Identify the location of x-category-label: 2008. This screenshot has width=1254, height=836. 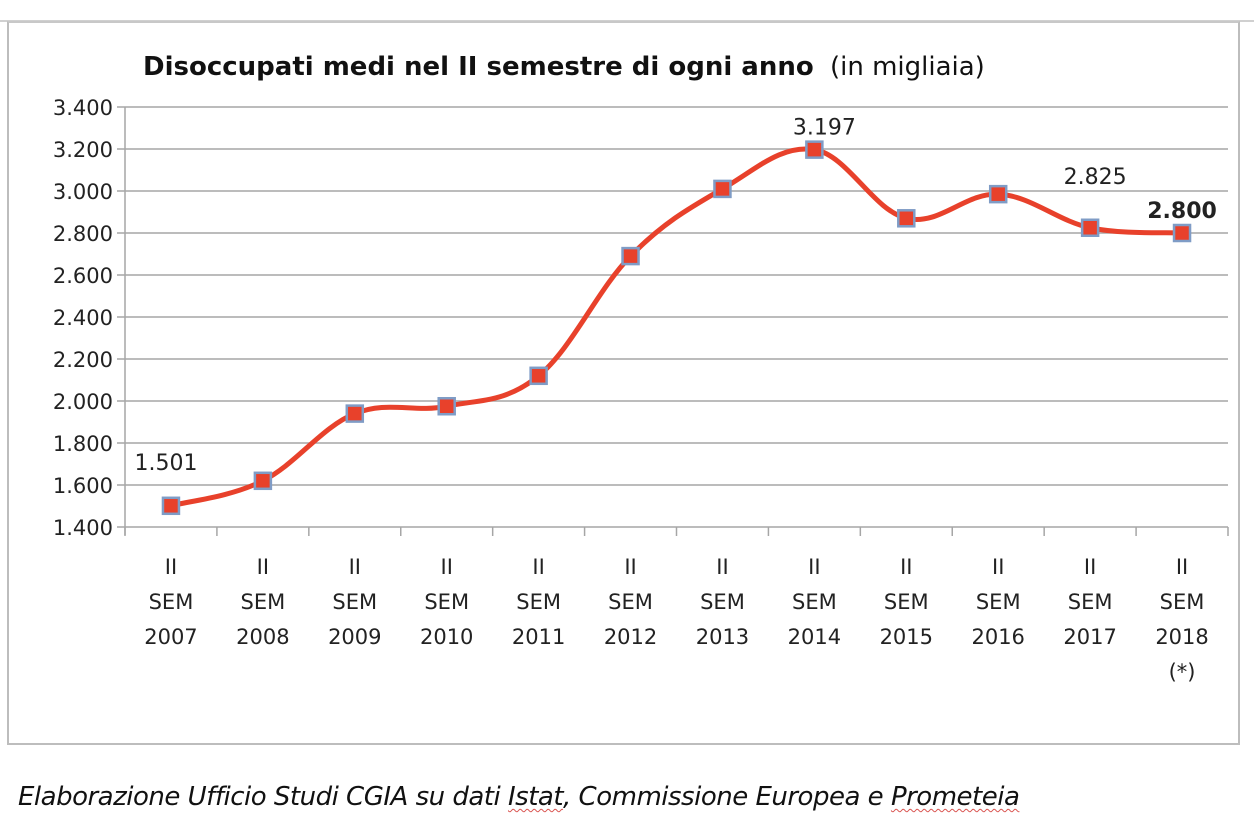
(262, 637).